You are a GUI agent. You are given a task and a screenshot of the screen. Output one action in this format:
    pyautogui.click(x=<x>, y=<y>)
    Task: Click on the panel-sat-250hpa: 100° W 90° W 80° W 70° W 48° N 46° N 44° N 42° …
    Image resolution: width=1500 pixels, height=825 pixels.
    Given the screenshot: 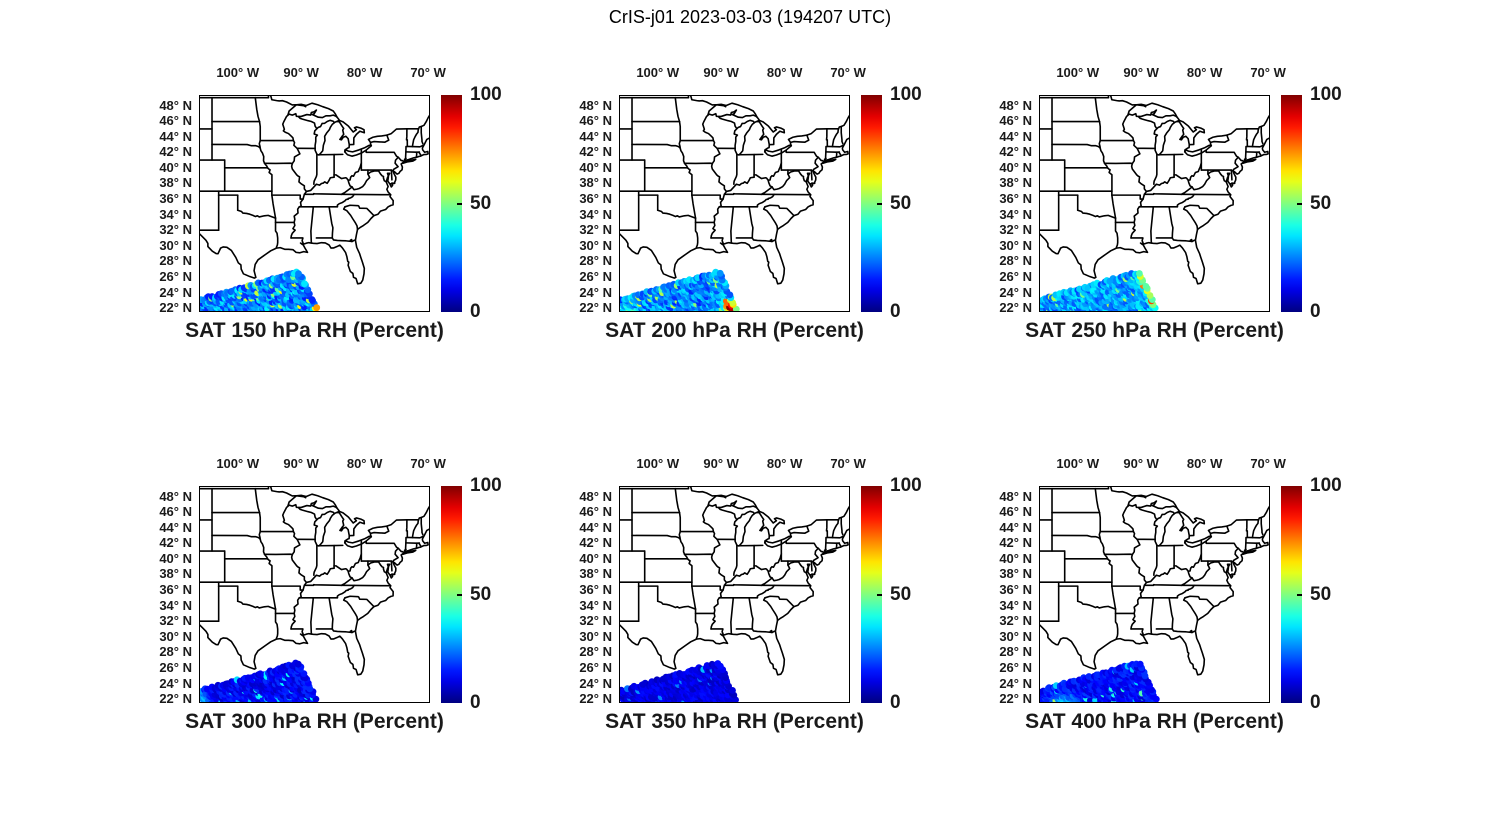 What is the action you would take?
    pyautogui.click(x=1166, y=202)
    